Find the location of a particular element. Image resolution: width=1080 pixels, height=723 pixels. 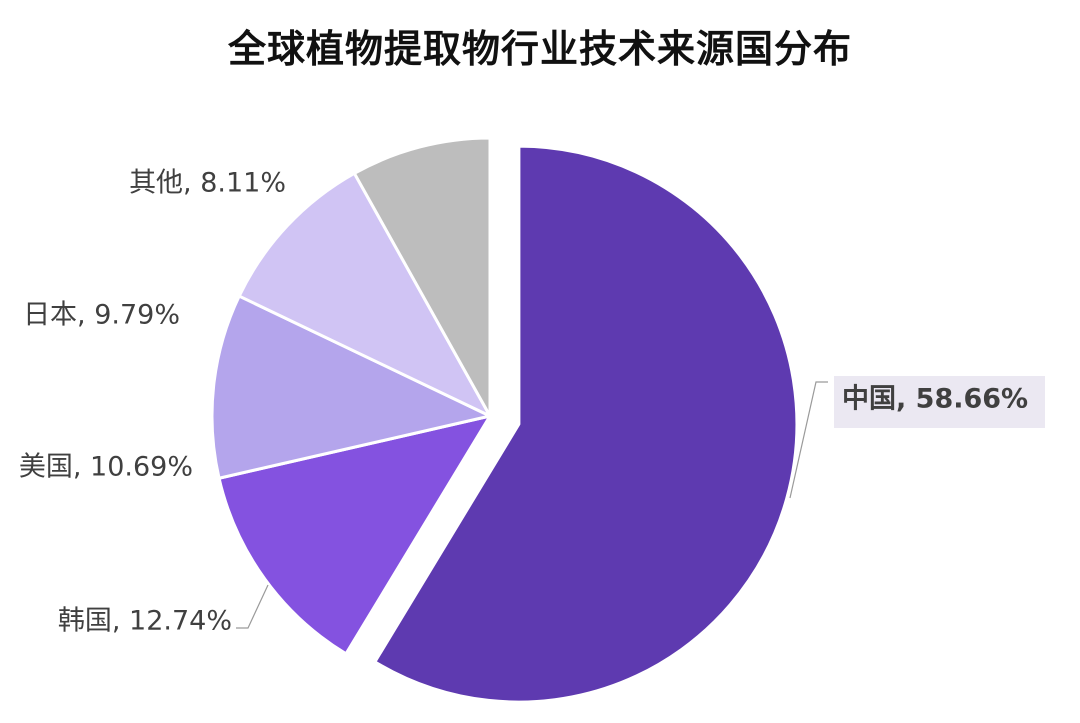

slice-label-4: 日本, 9.79% is located at coordinates (101, 315).